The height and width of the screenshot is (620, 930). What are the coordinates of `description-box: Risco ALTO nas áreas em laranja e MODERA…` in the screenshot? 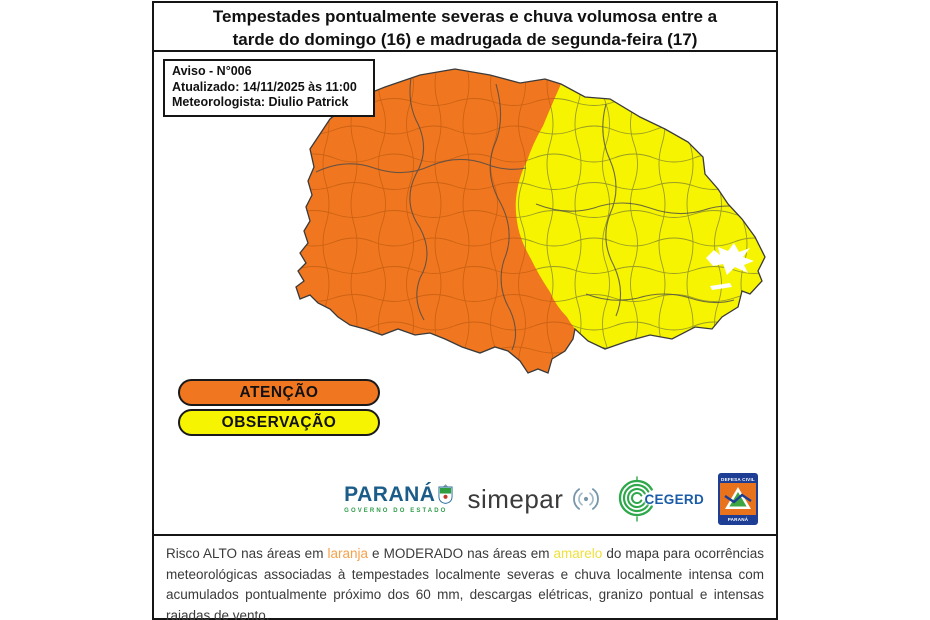 It's located at (465, 578).